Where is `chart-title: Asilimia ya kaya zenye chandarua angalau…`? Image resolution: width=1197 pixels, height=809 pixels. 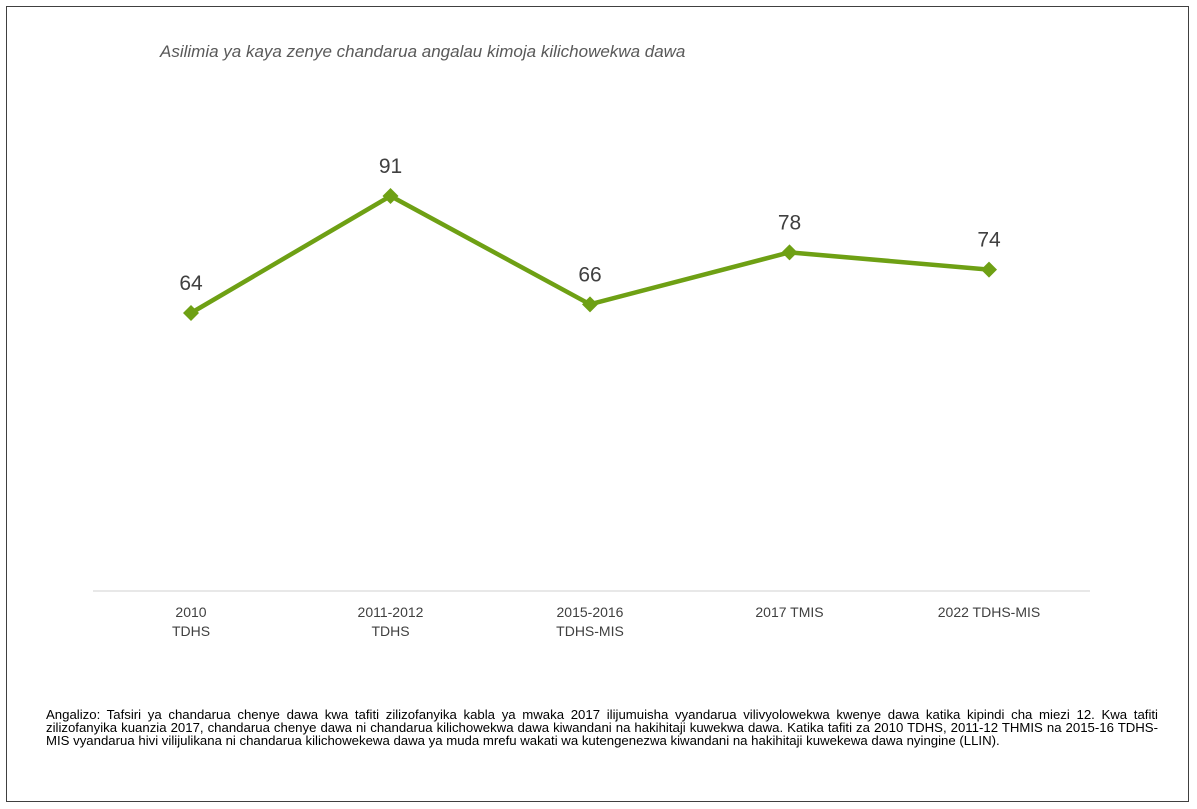 chart-title: Asilimia ya kaya zenye chandarua angalau… is located at coordinates (423, 51).